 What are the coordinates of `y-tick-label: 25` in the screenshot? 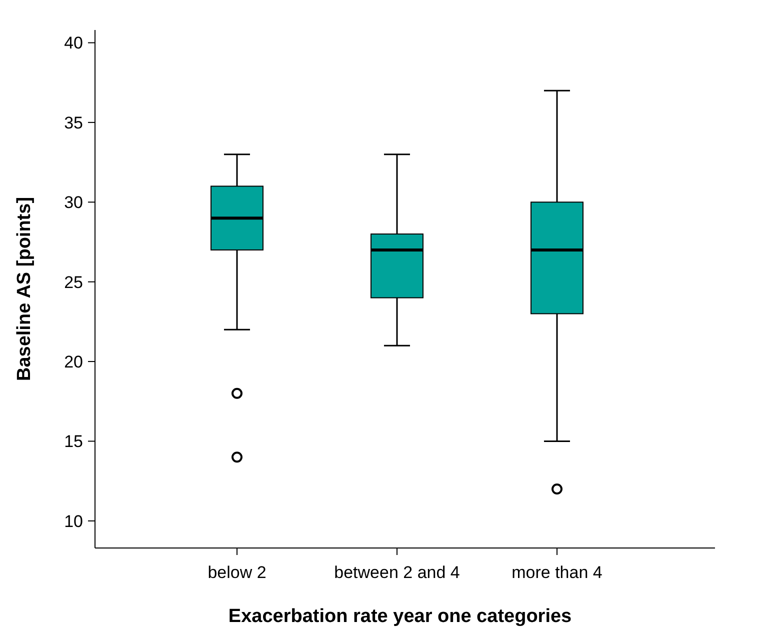 It's located at (73, 282).